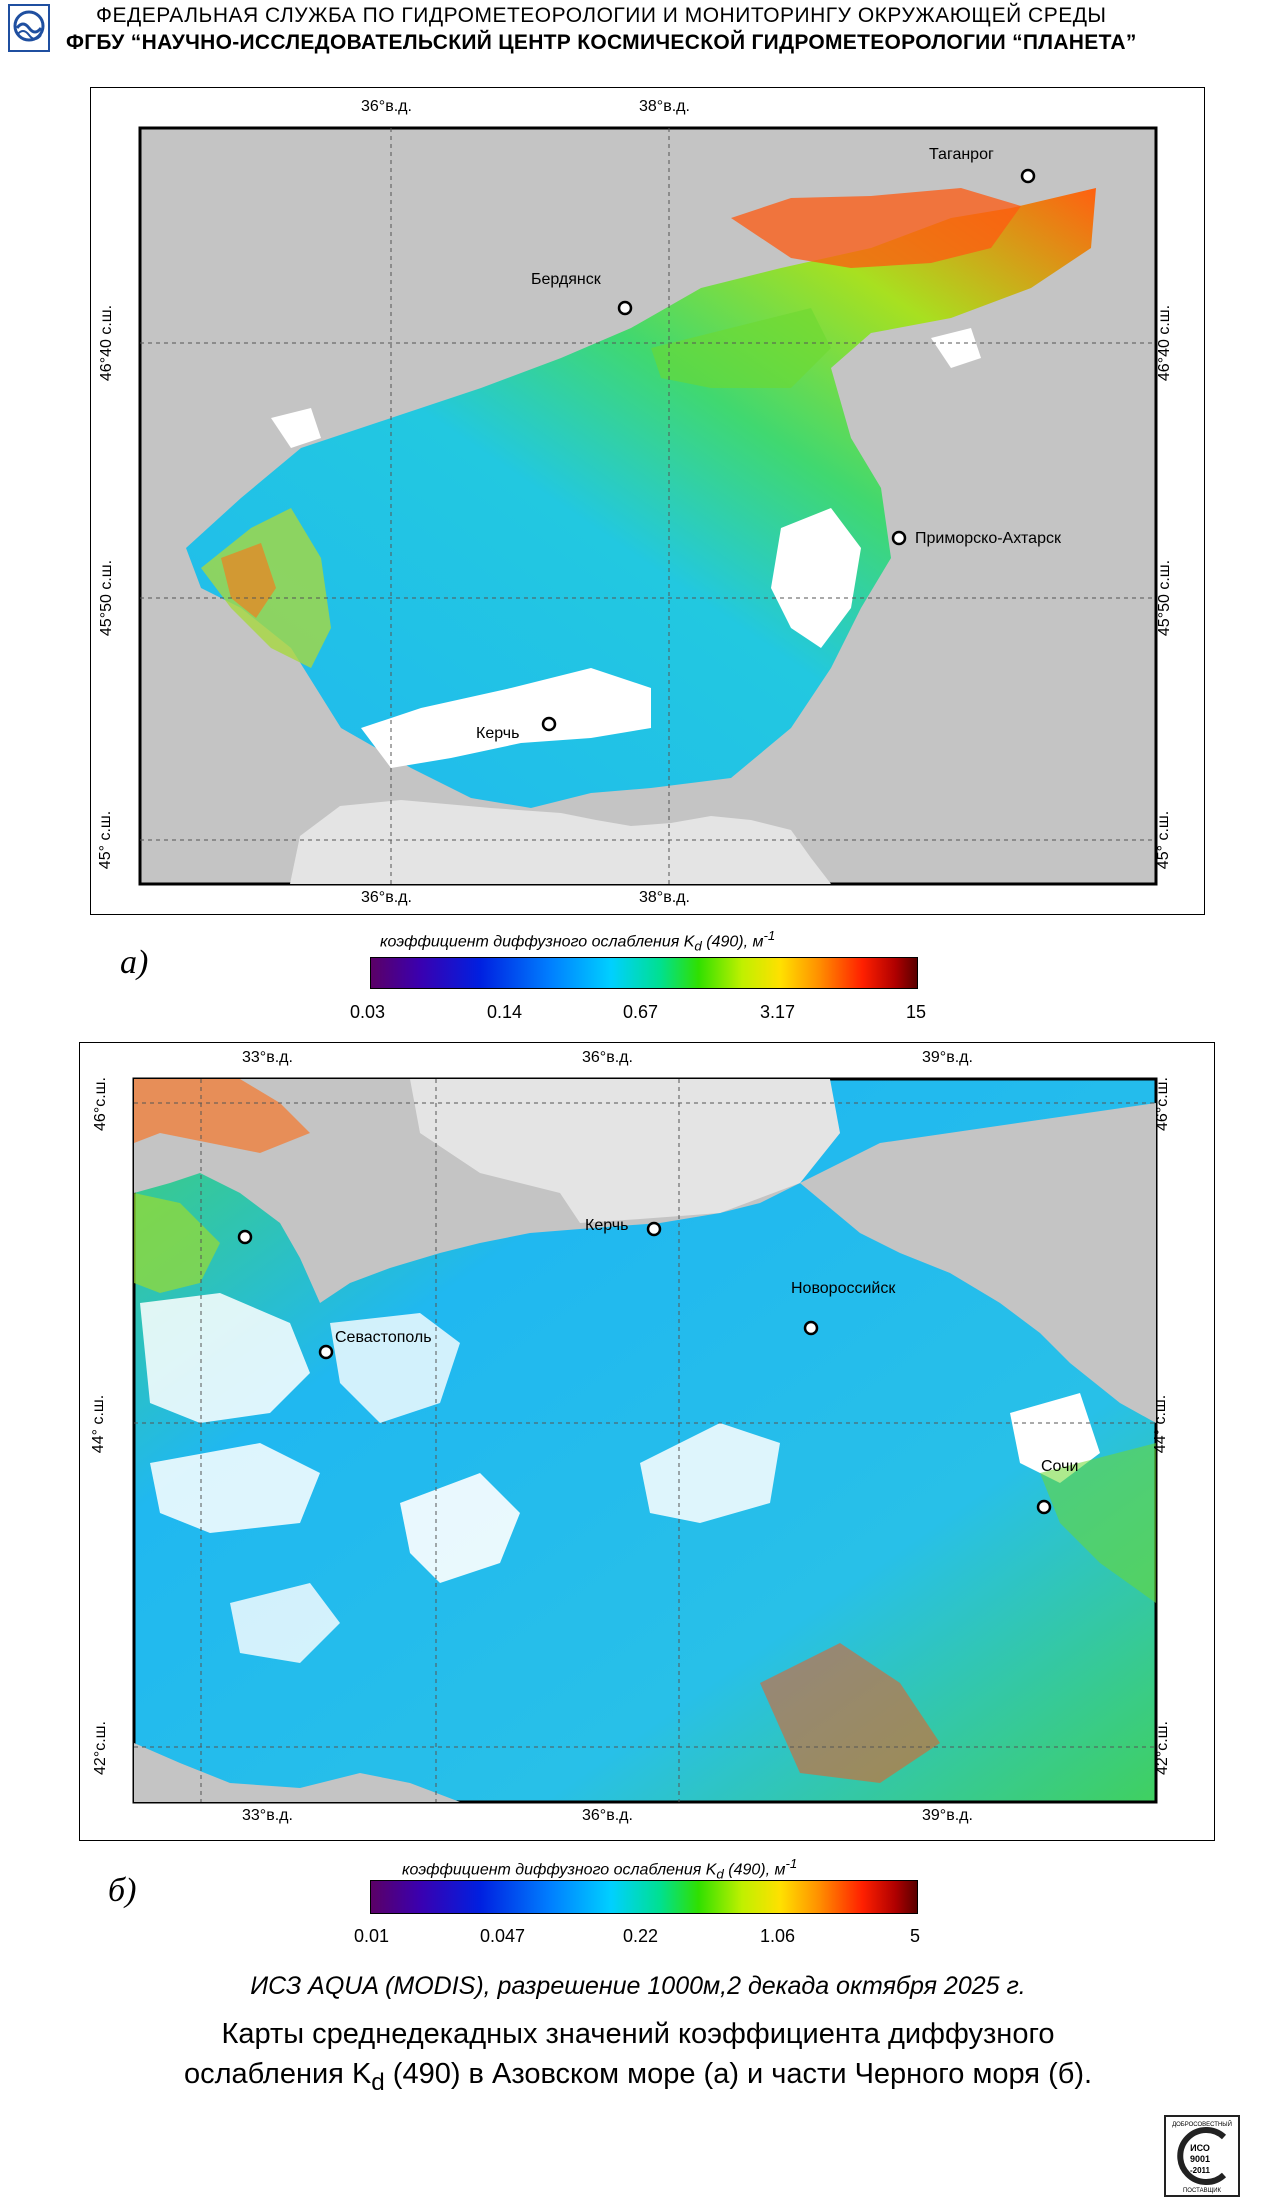 This screenshot has height=2200, width=1276. What do you see at coordinates (1164, 840) in the screenshot?
I see `lat-tick-right-45: 45° с.ш.` at bounding box center [1164, 840].